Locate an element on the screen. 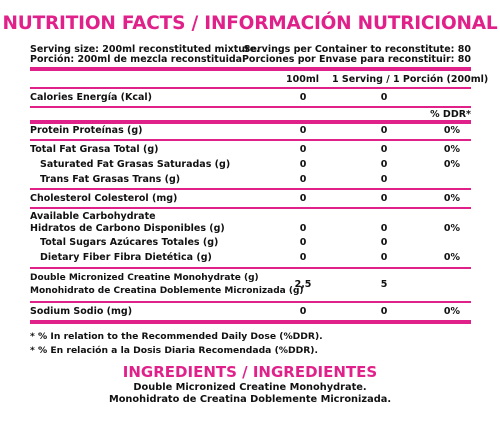 This screenshot has height=425, width=500. saturated-fat-100ml: 0 is located at coordinates (303, 164).